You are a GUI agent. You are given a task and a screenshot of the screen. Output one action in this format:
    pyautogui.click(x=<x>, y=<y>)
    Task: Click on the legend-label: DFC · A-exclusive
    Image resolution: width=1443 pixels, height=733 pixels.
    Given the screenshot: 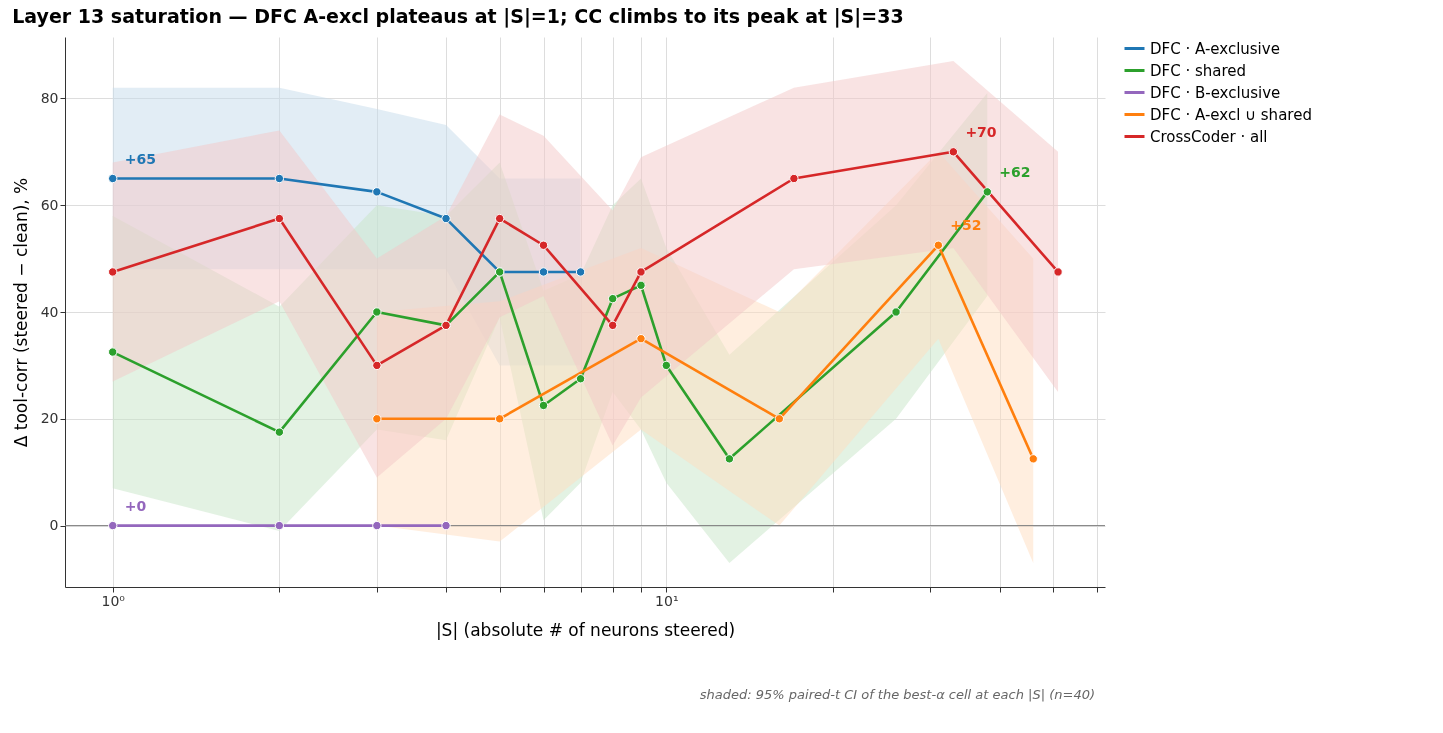 What is the action you would take?
    pyautogui.click(x=1215, y=48)
    